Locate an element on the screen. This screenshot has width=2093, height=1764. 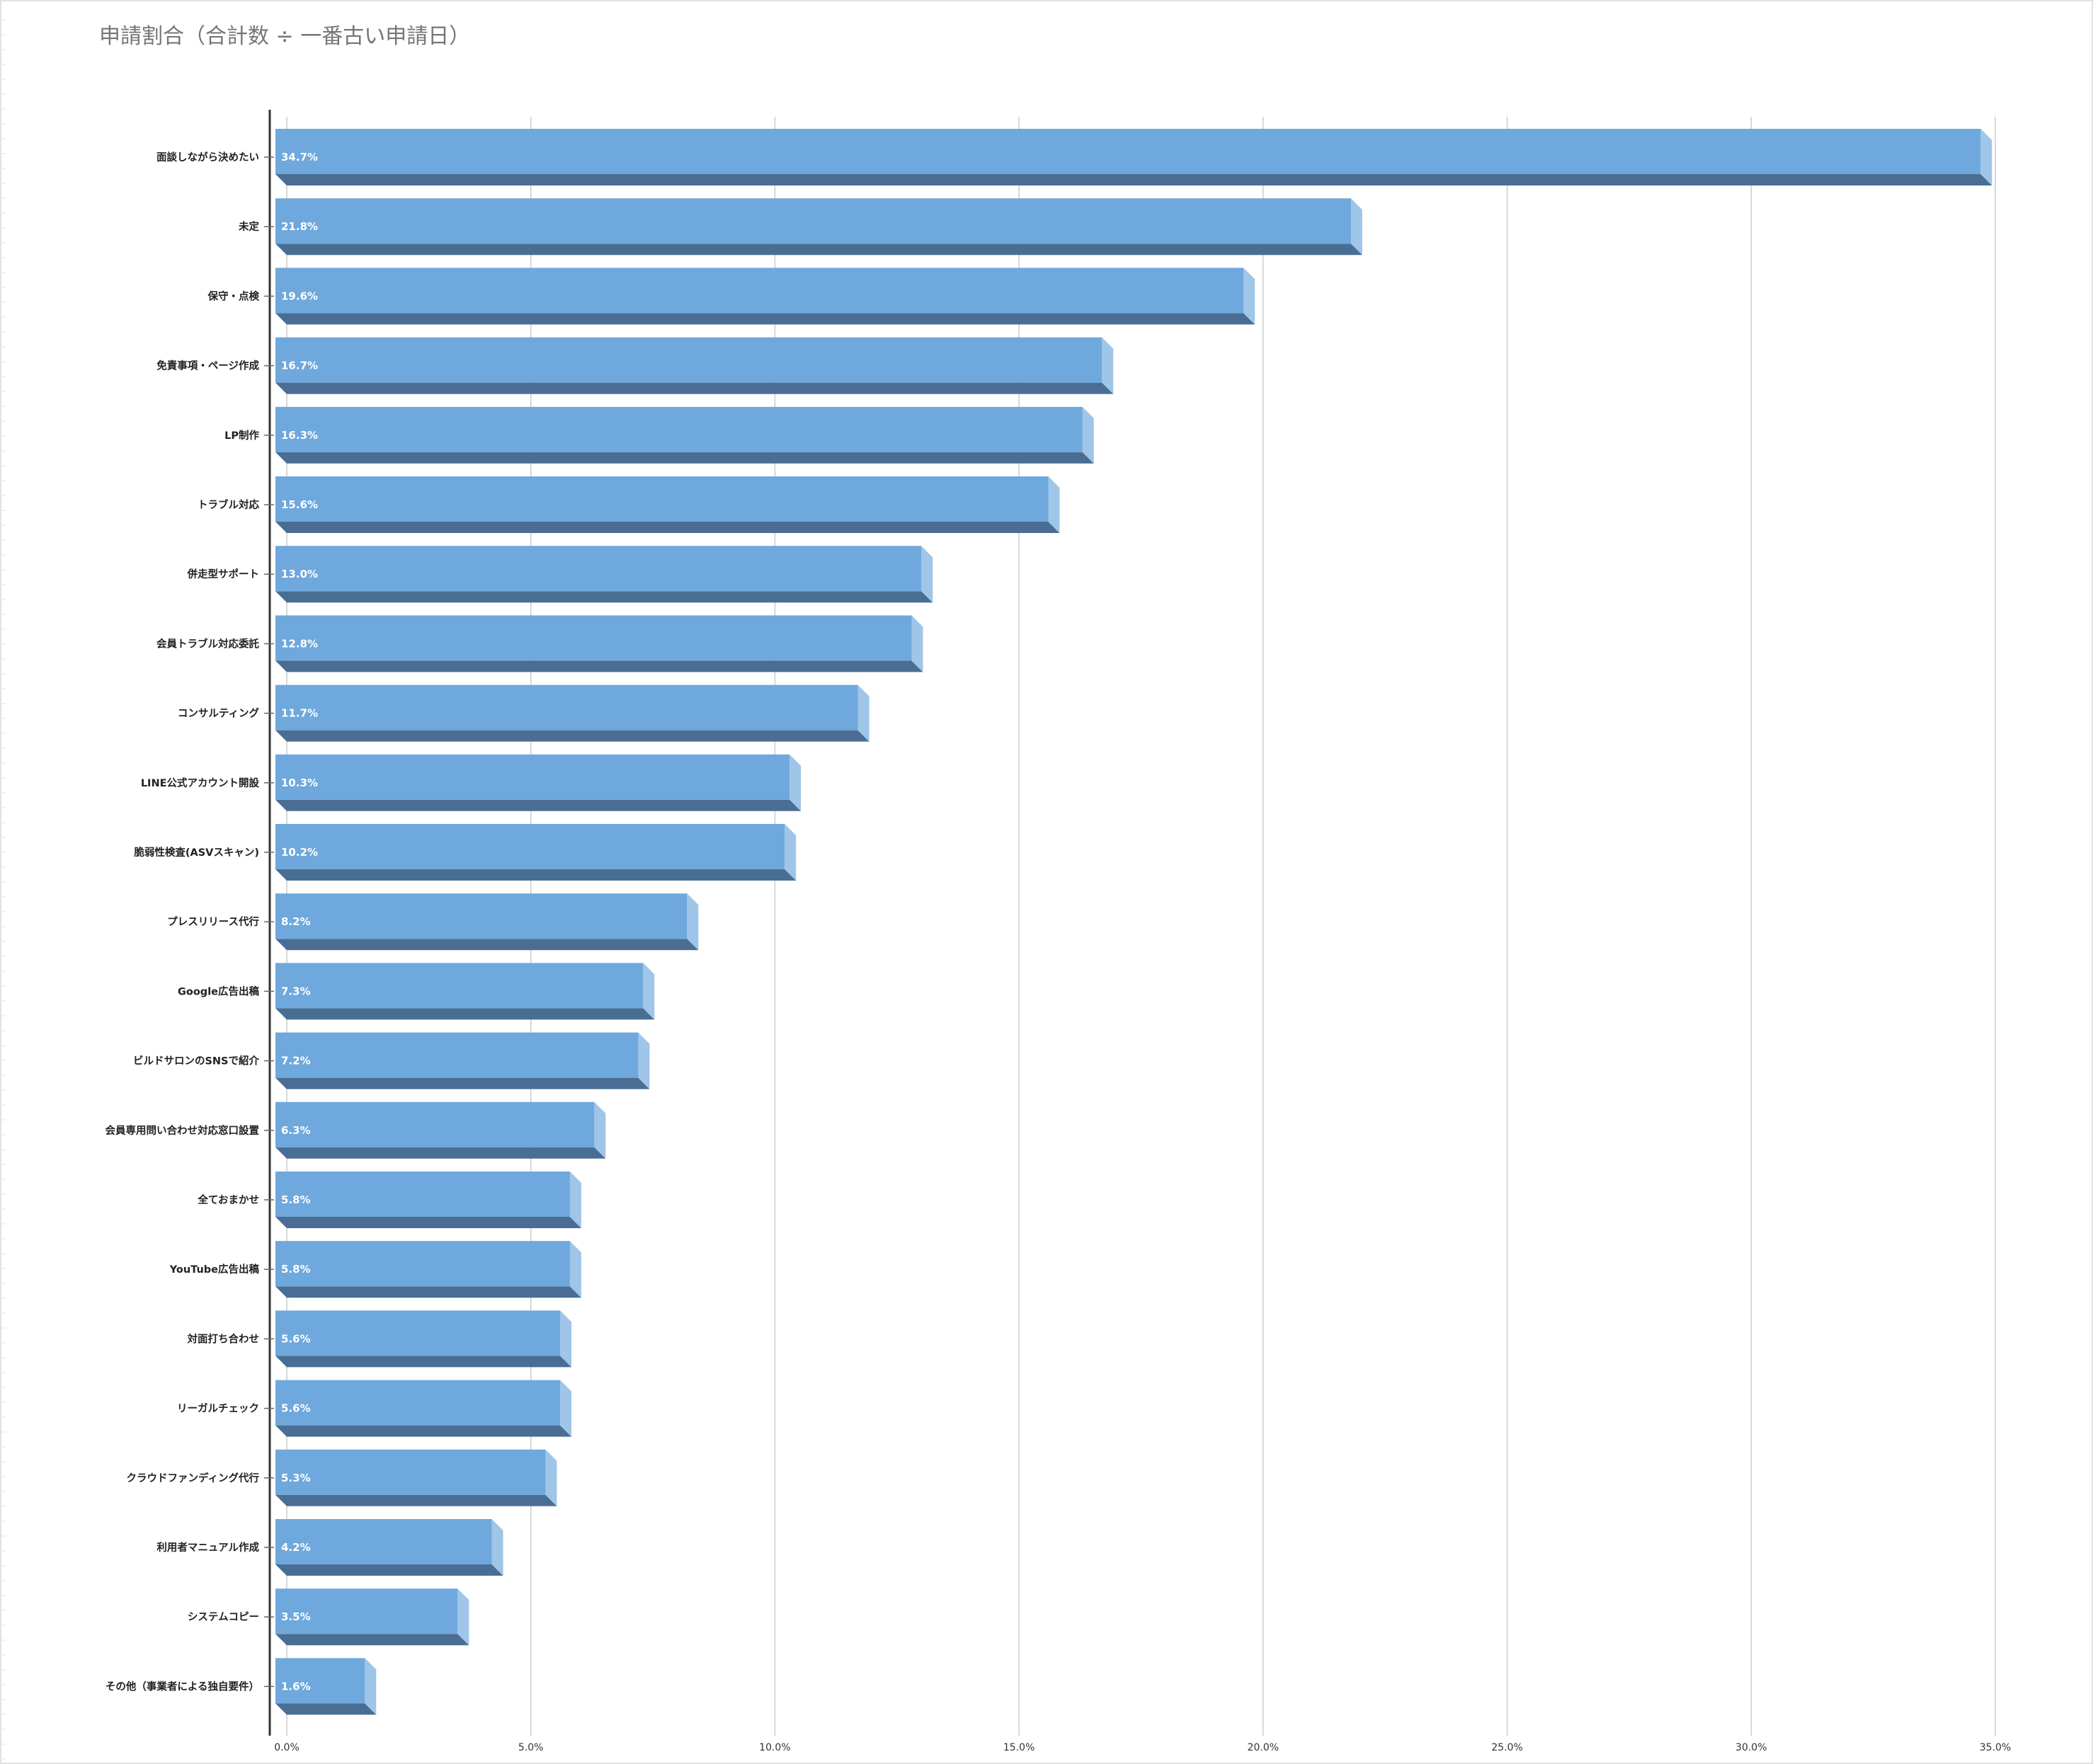
data-label: 21.8% is located at coordinates (299, 226).